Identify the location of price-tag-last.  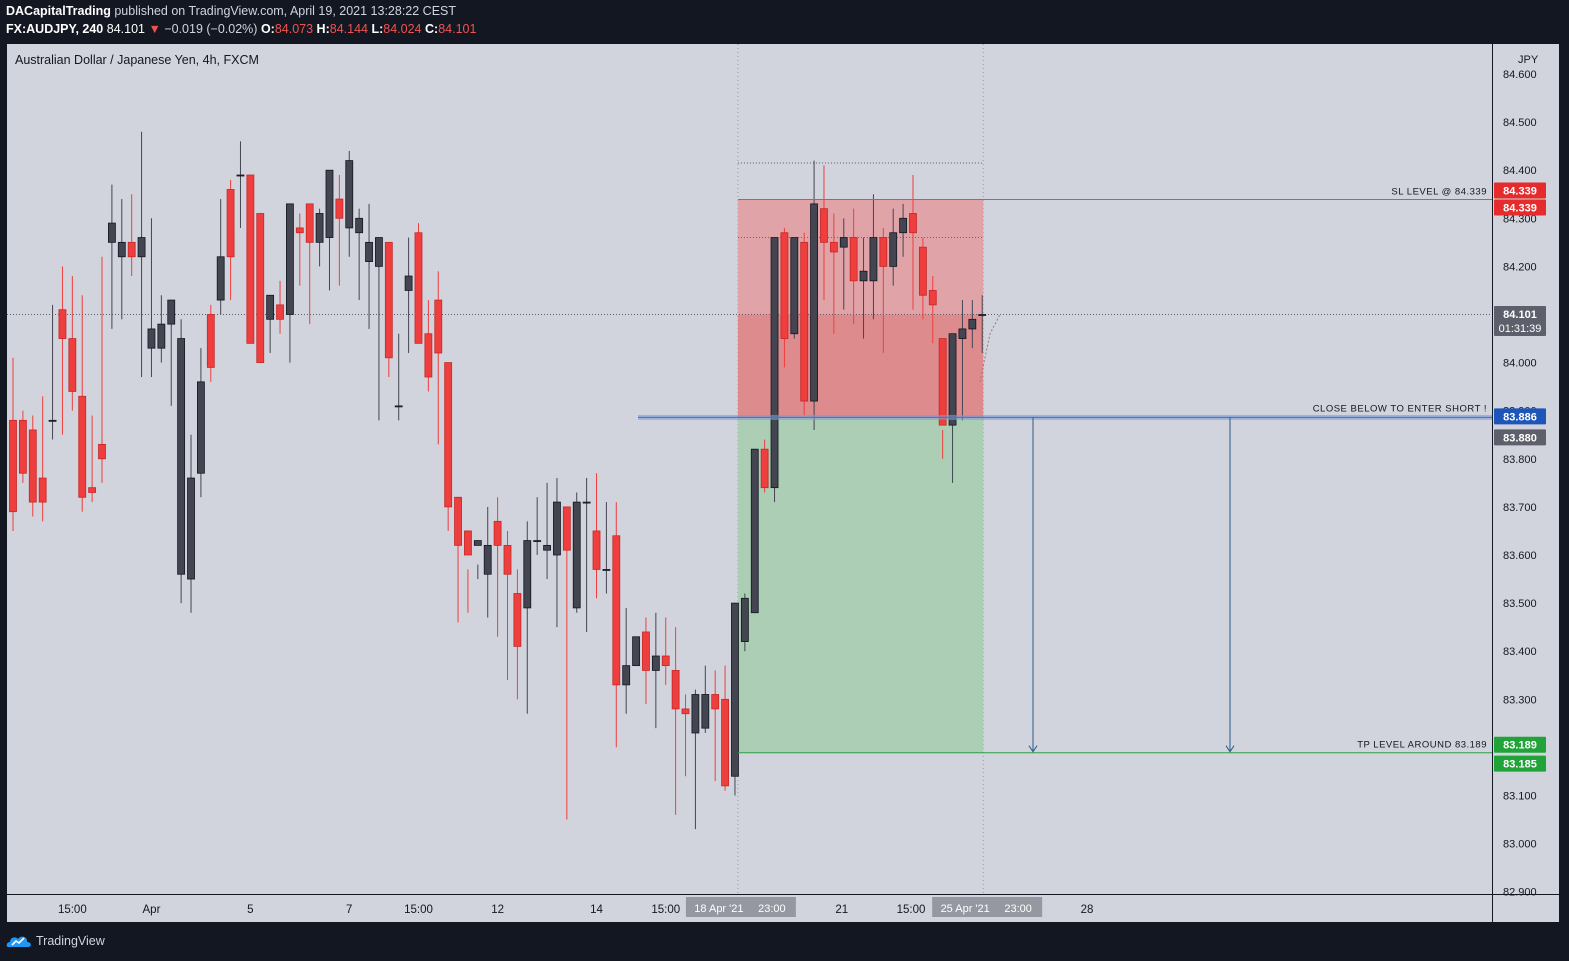
(1520, 321).